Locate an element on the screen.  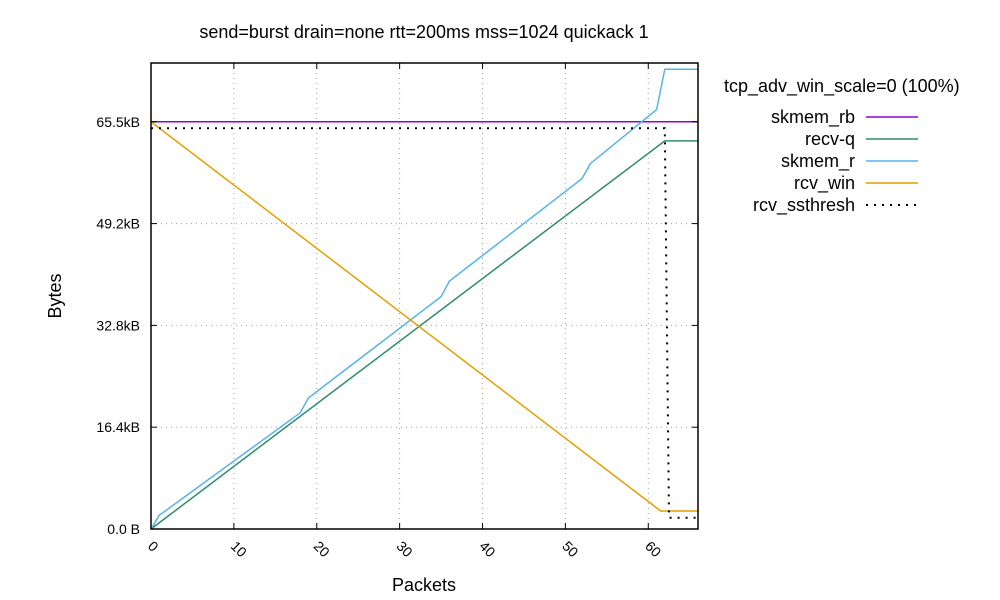
x-tick-label: 60 is located at coordinates (653, 549).